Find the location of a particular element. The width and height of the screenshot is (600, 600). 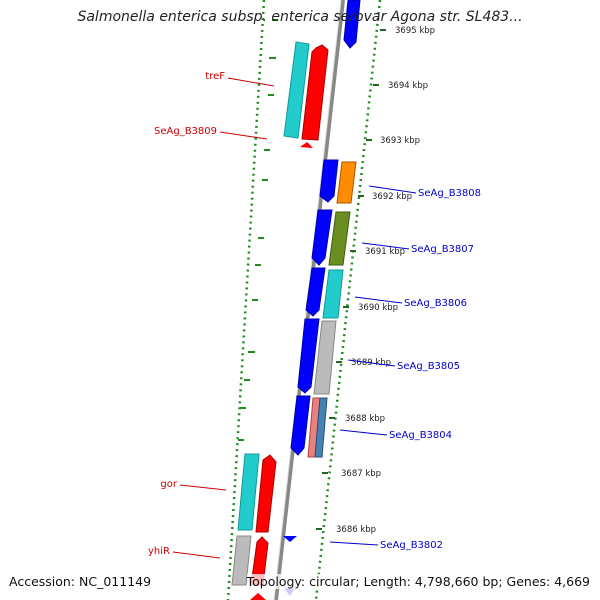

tick-label: 3695 kbp is located at coordinates (415, 31).